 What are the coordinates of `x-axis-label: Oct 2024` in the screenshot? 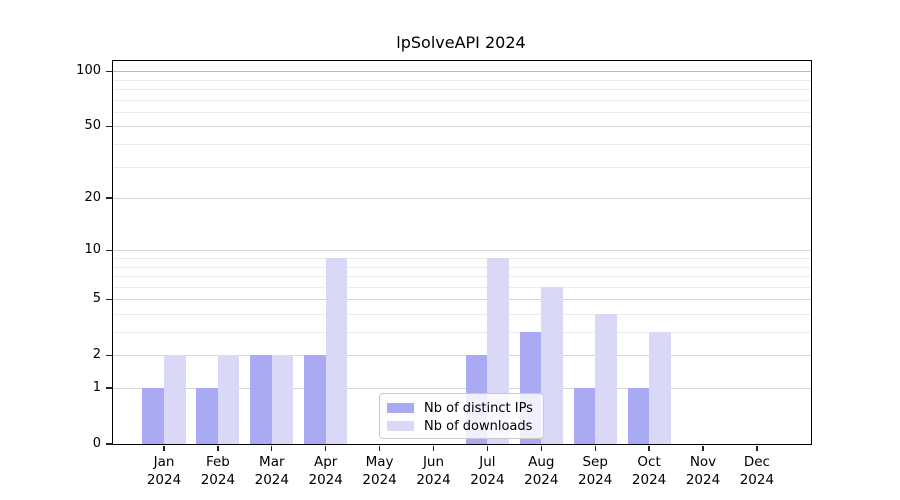 It's located at (649, 471).